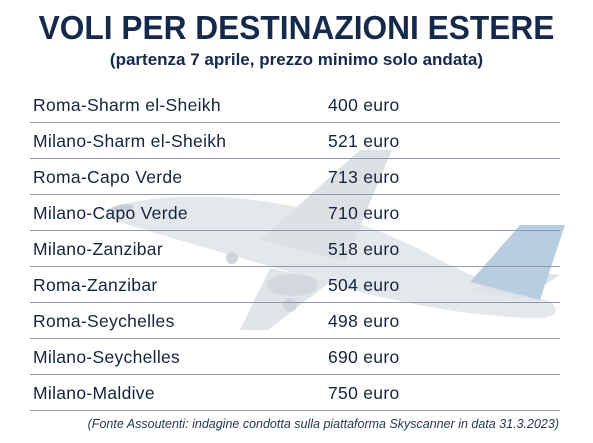 This screenshot has width=593, height=443. Describe the element at coordinates (364, 105) in the screenshot. I see `price-value: 400 euro` at that location.